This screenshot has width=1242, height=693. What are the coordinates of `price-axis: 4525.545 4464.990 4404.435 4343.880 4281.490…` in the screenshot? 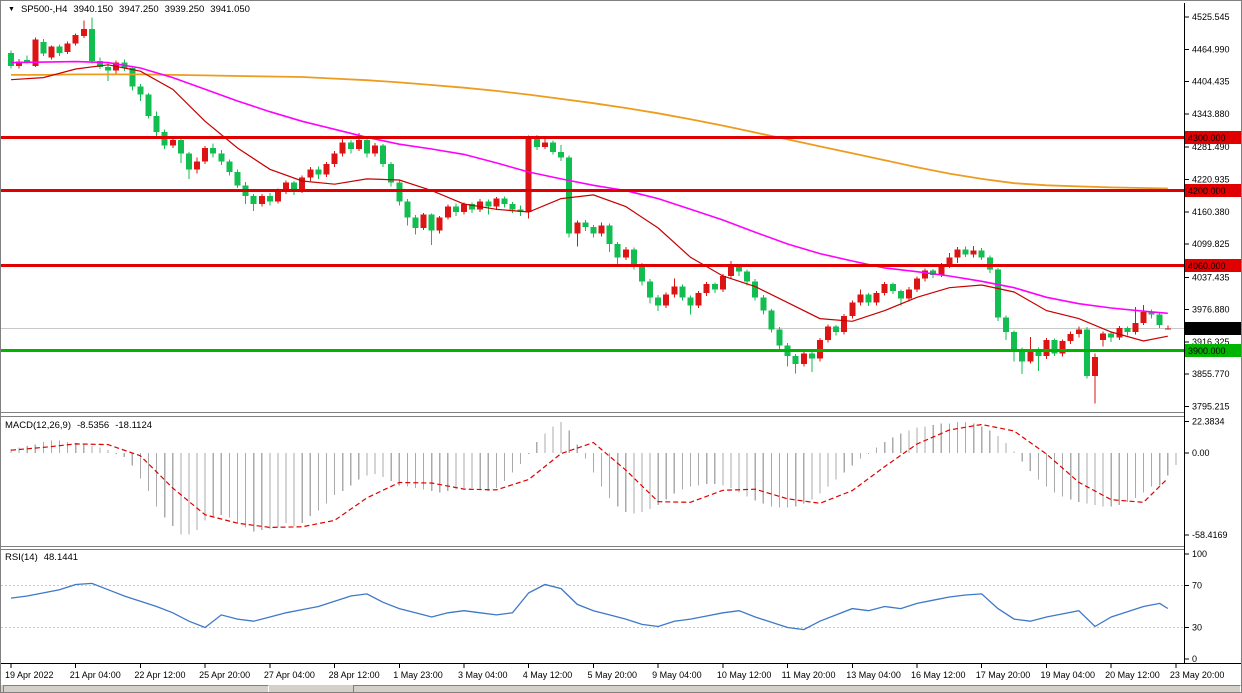 It's located at (1213, 333).